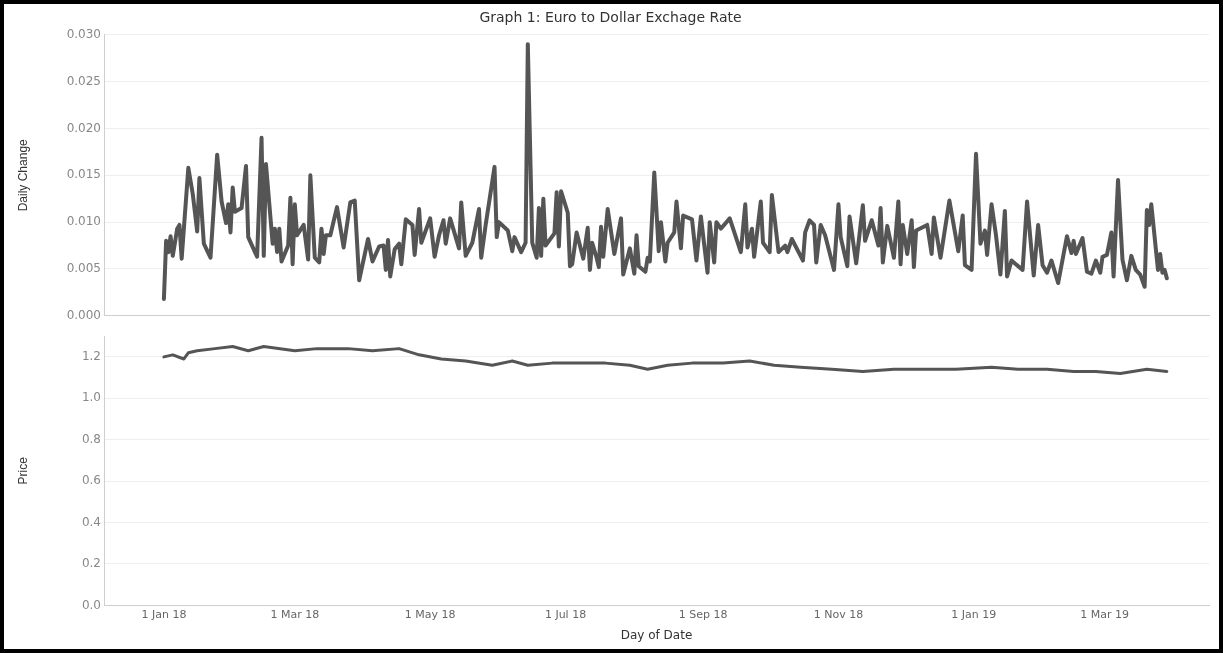 The height and width of the screenshot is (653, 1223). What do you see at coordinates (91, 563) in the screenshot?
I see `y-tick-label: 0.2` at bounding box center [91, 563].